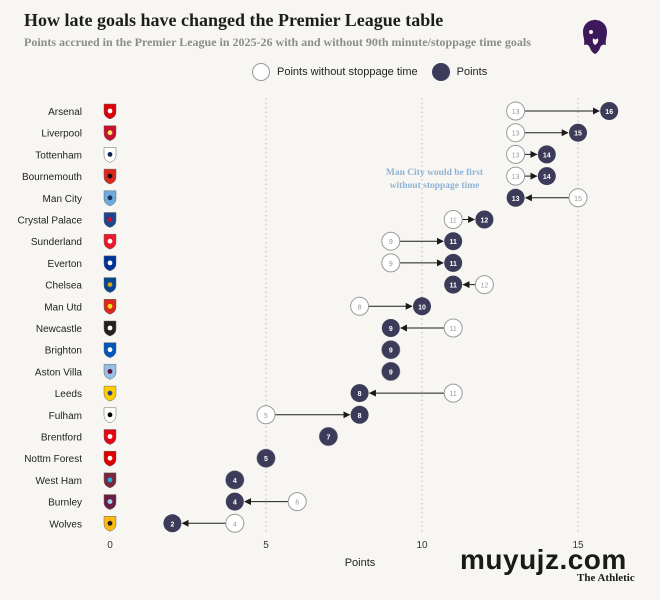  Describe the element at coordinates (315, 198) in the screenshot. I see `team-row: Man City 15 13` at that location.